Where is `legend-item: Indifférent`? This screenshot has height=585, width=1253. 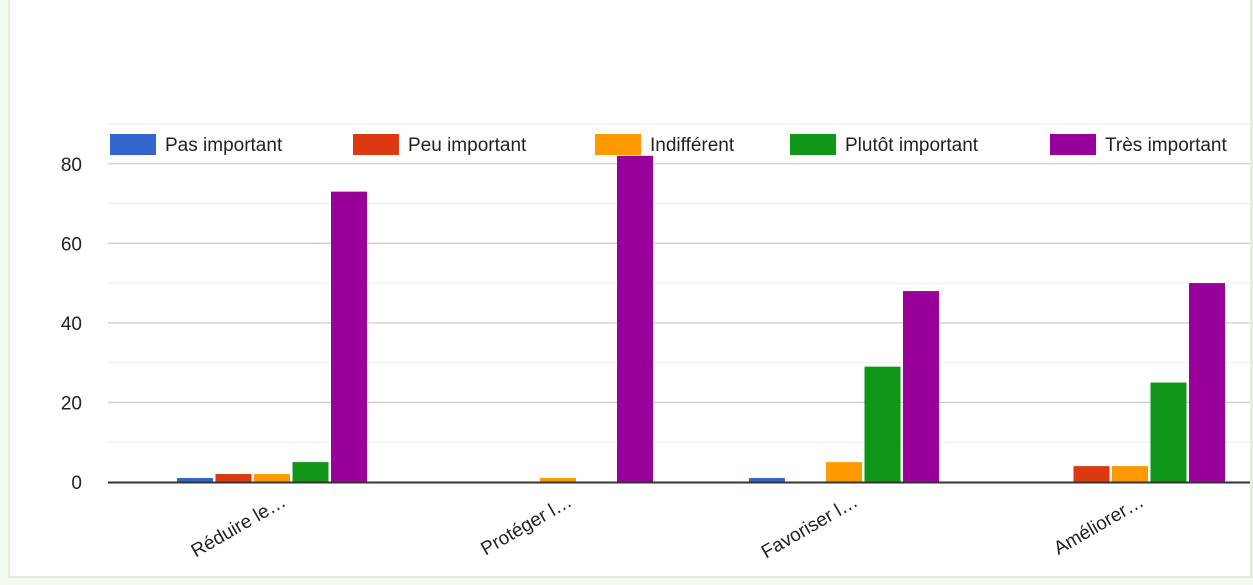
legend-item: Indifférent is located at coordinates (665, 145).